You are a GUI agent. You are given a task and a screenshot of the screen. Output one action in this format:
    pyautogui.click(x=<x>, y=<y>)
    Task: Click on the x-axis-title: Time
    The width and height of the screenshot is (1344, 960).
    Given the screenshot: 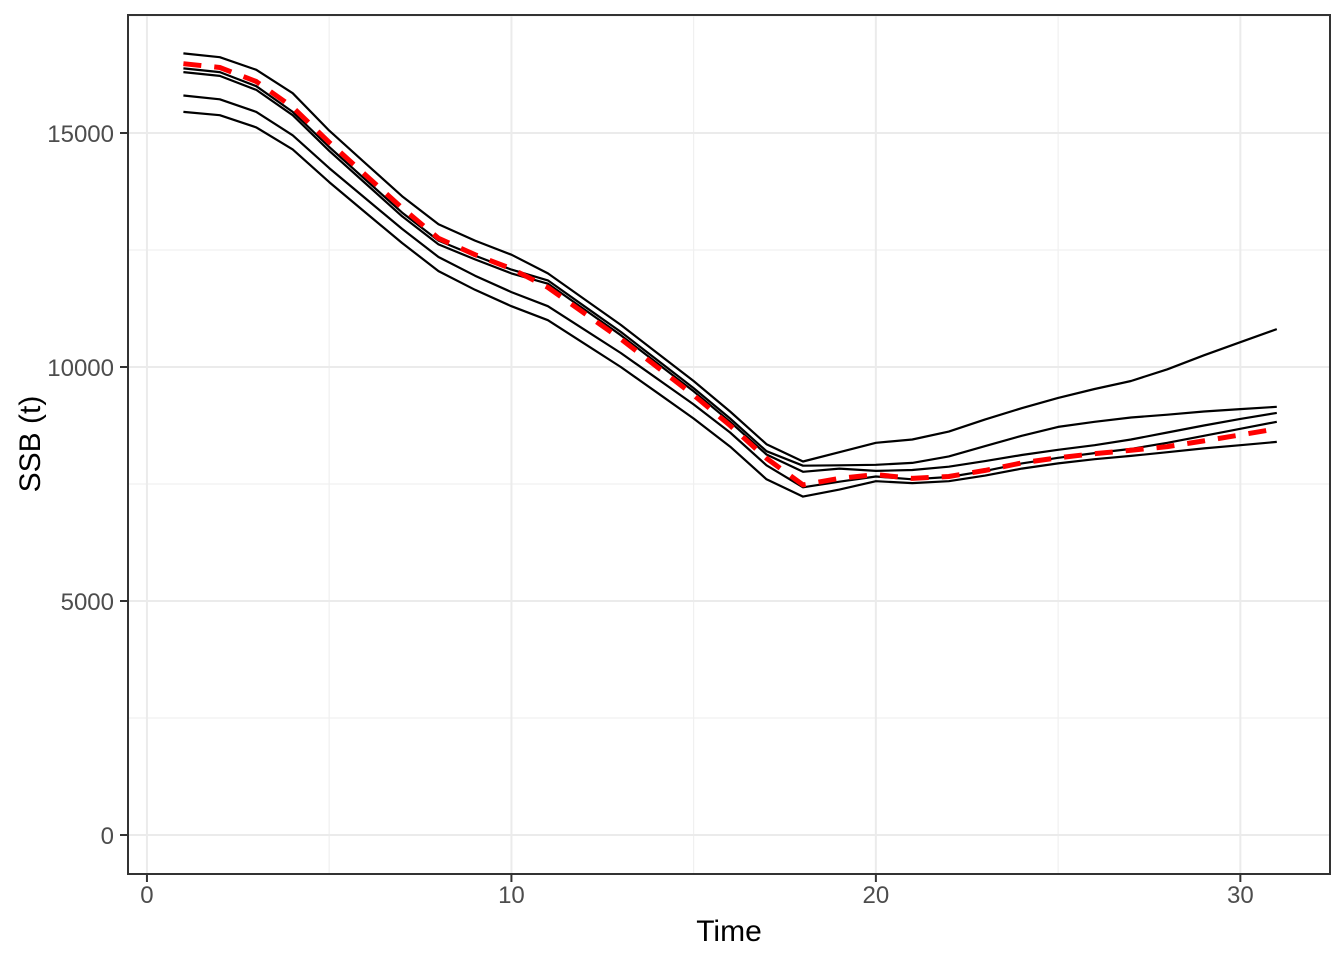 What is the action you would take?
    pyautogui.click(x=729, y=931)
    